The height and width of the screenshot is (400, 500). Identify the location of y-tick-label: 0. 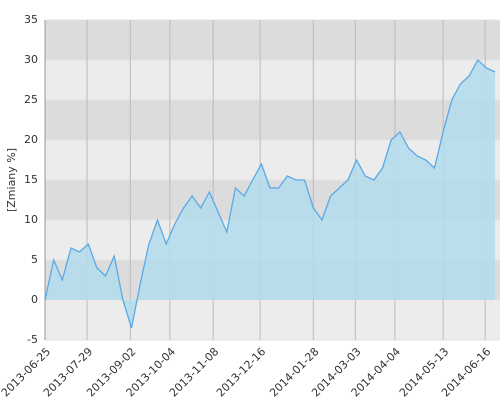
(34, 299).